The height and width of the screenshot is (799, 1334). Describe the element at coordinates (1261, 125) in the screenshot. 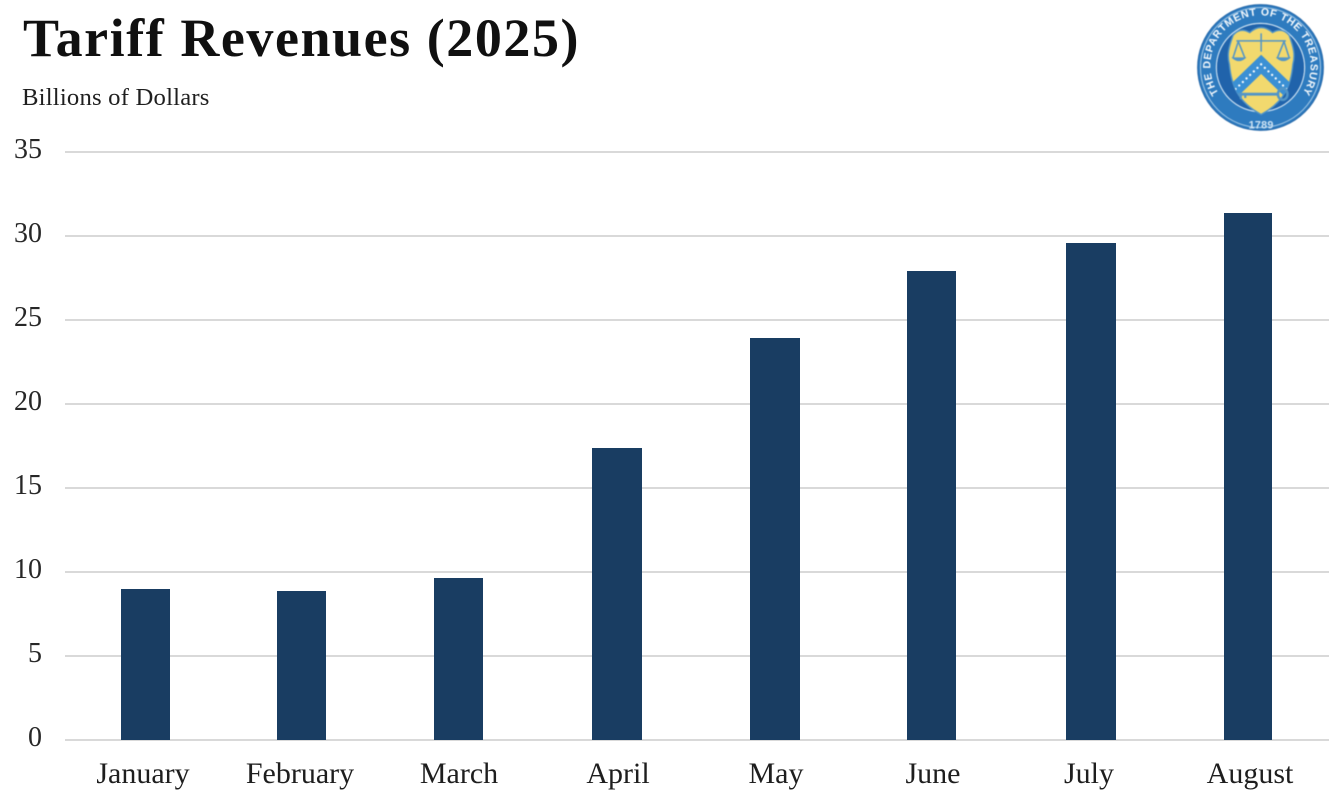

I see `svg-text: 1789` at that location.